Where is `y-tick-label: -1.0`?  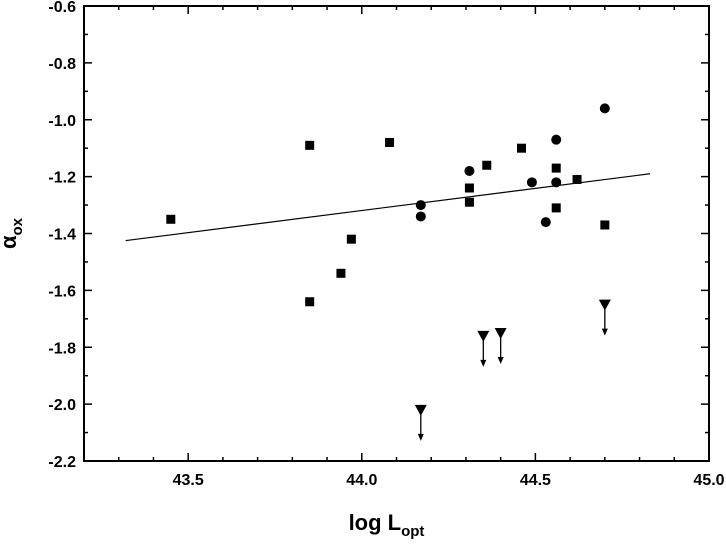 y-tick-label: -1.0 is located at coordinates (62, 121).